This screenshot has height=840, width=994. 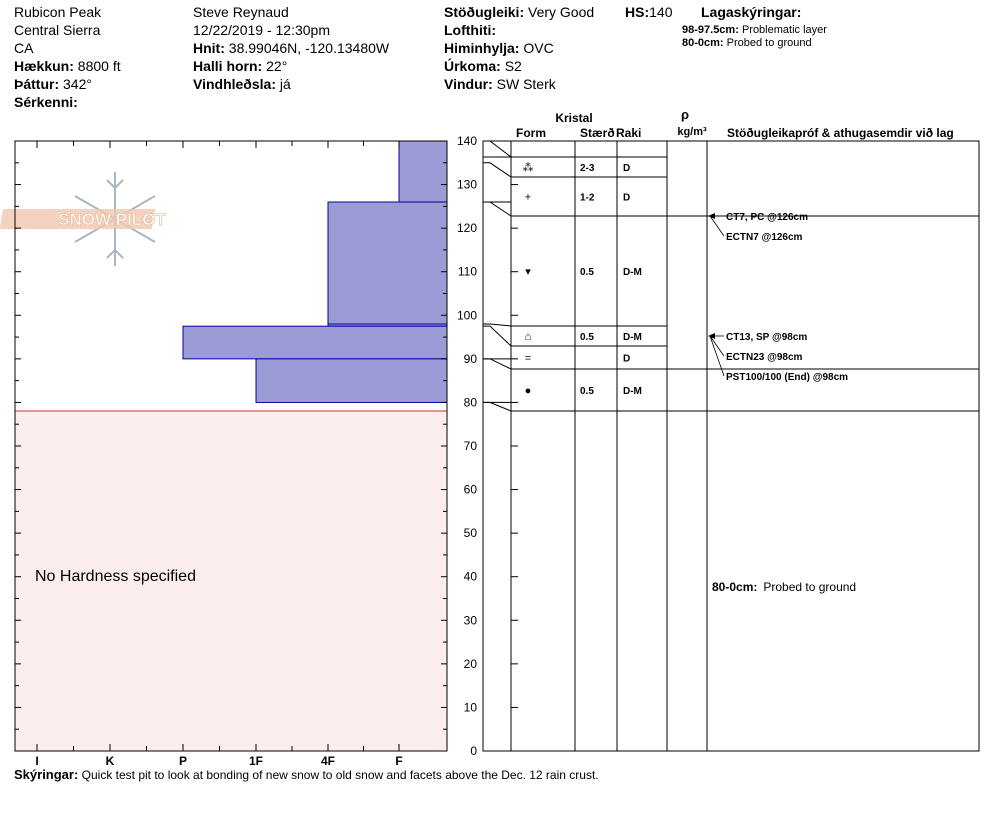 I want to click on hardness-tick-label: 1F, so click(x=256, y=761).